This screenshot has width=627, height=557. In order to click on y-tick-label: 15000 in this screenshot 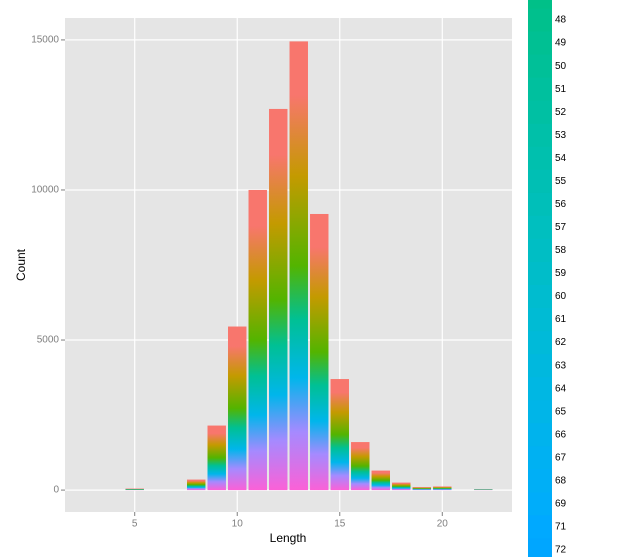, I will do `click(45, 40)`.